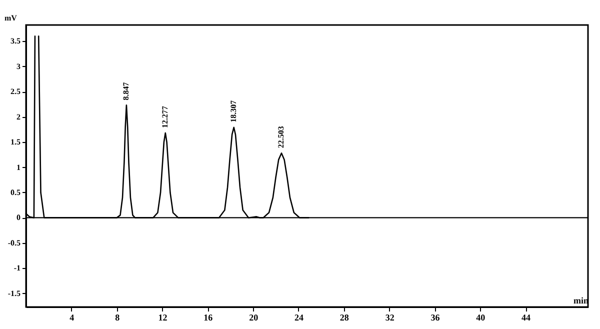 This screenshot has height=329, width=600. What do you see at coordinates (15, 41) in the screenshot?
I see `y-tick-label: 3.5` at bounding box center [15, 41].